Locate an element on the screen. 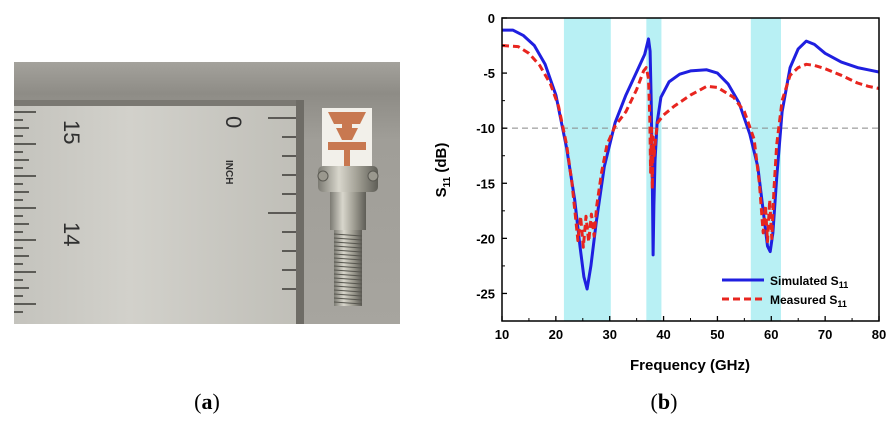  panel-label-b: (b) is located at coordinates (664, 401).